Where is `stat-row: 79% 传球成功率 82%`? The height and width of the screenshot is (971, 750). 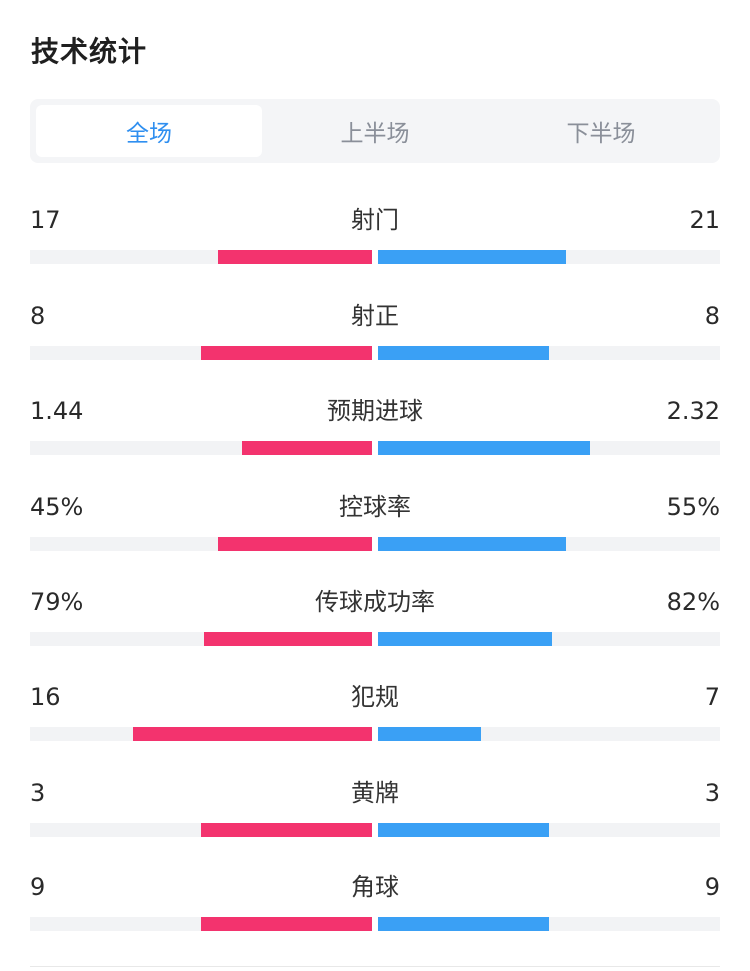 stat-row: 79% 传球成功率 82% is located at coordinates (375, 624).